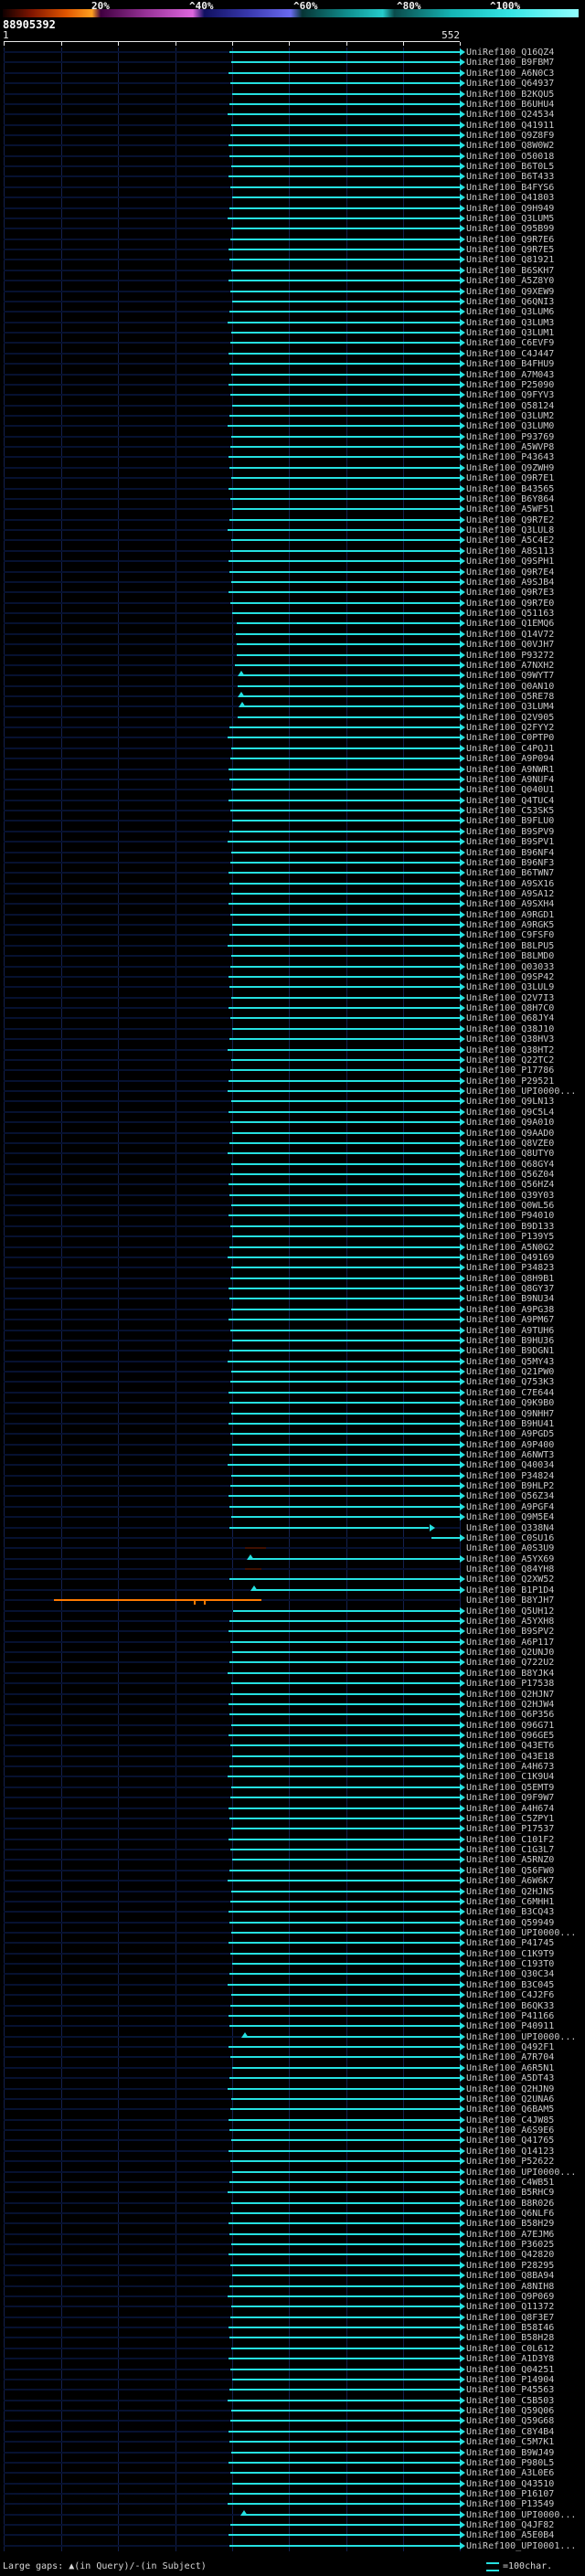 Image resolution: width=585 pixels, height=2576 pixels. What do you see at coordinates (511, 73) in the screenshot?
I see `hit-label: UniRef100_A6N0C3` at bounding box center [511, 73].